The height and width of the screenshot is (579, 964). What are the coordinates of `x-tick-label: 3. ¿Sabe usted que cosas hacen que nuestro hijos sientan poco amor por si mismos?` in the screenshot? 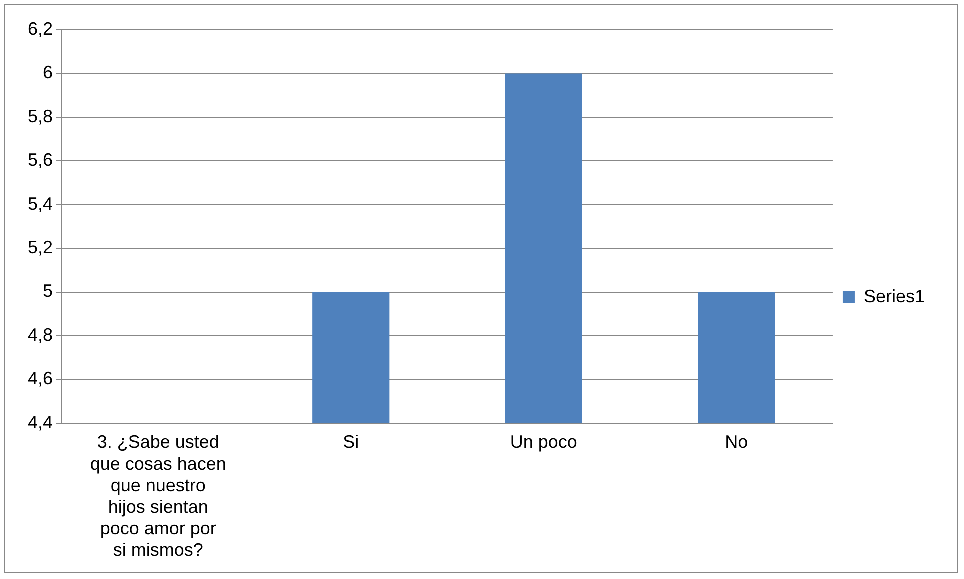 It's located at (158, 496).